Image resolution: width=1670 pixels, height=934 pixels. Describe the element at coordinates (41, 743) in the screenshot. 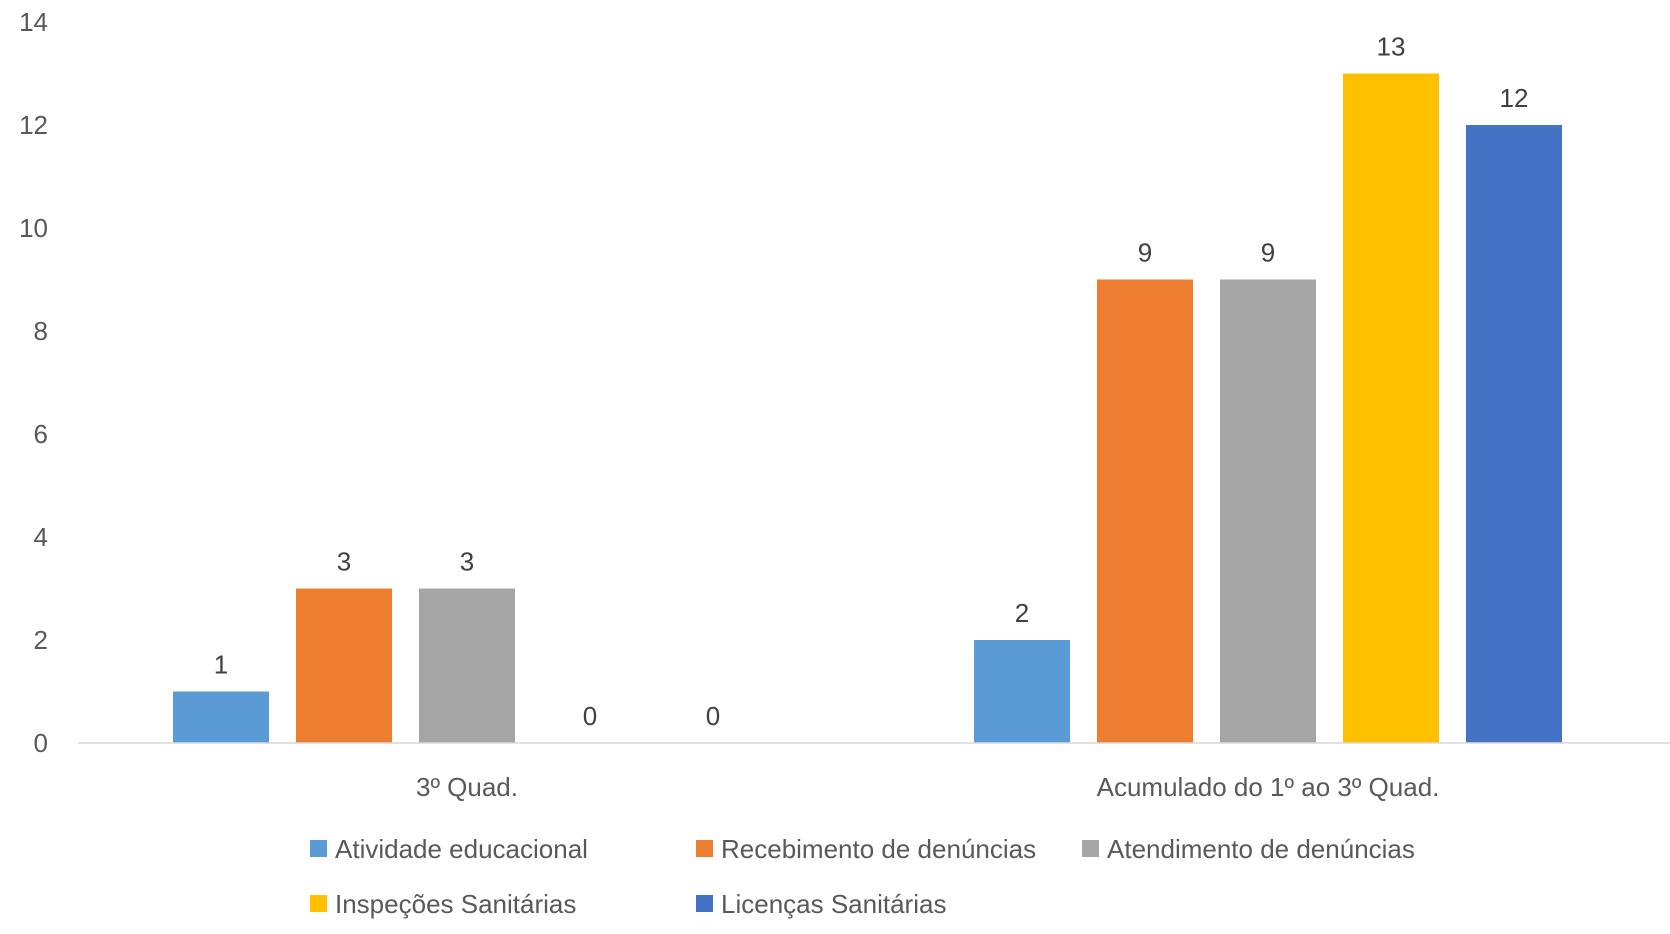

I see `y-tick-label: 0` at that location.